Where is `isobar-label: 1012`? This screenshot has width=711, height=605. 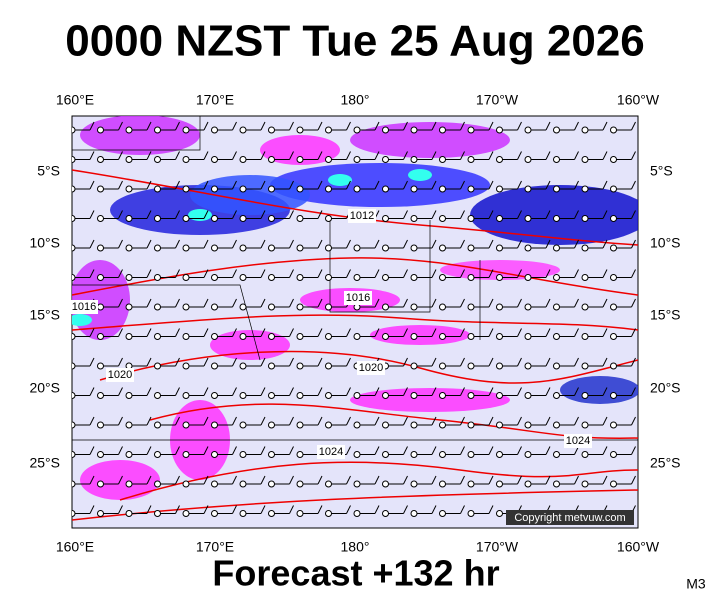 isobar-label: 1012 is located at coordinates (362, 216).